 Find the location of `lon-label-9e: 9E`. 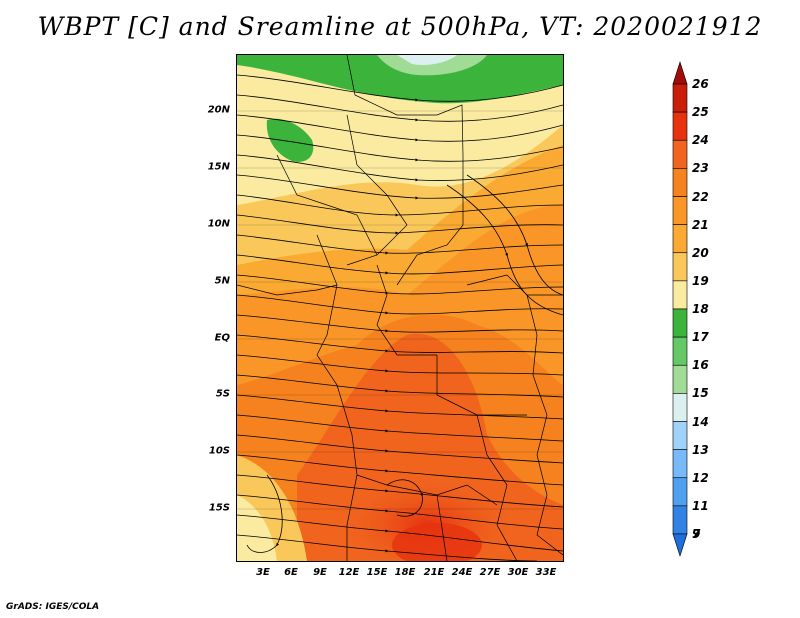

lon-label-9e: 9E is located at coordinates (320, 572).